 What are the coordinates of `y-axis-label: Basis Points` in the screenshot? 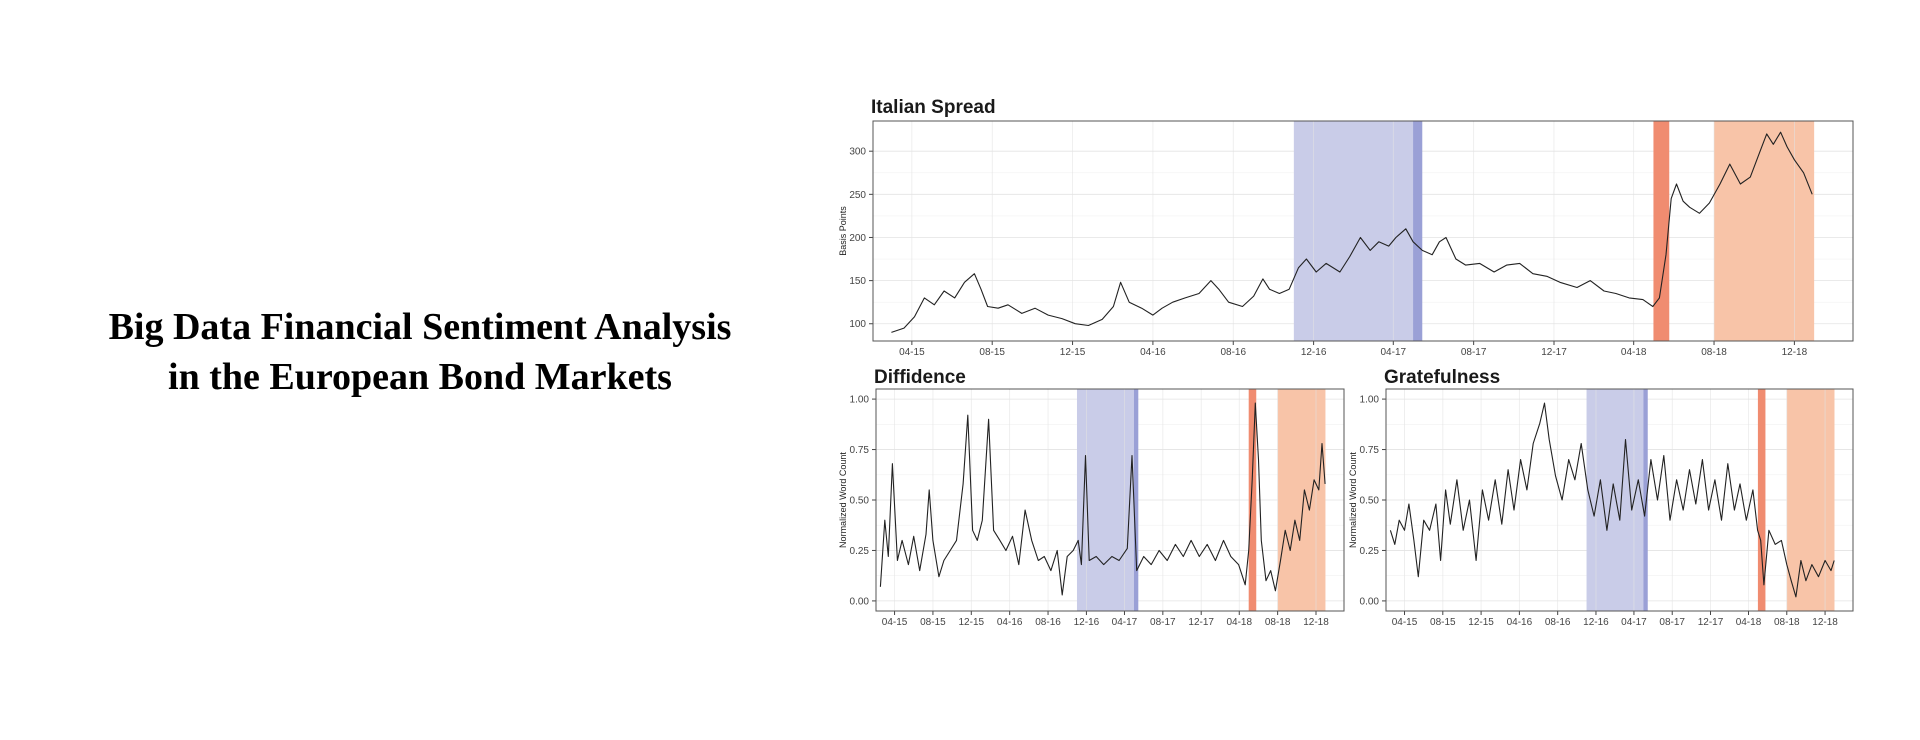 It's located at (843, 231).